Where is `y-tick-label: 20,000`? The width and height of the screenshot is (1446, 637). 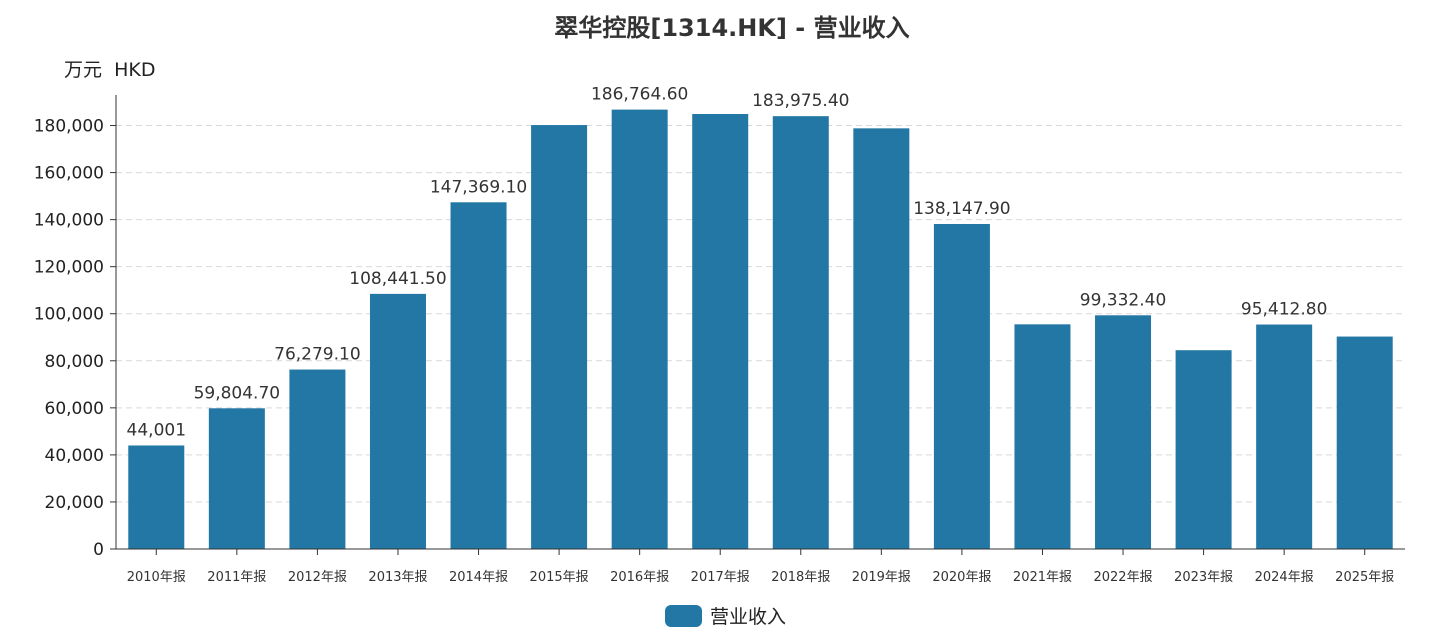
y-tick-label: 20,000 is located at coordinates (74, 503).